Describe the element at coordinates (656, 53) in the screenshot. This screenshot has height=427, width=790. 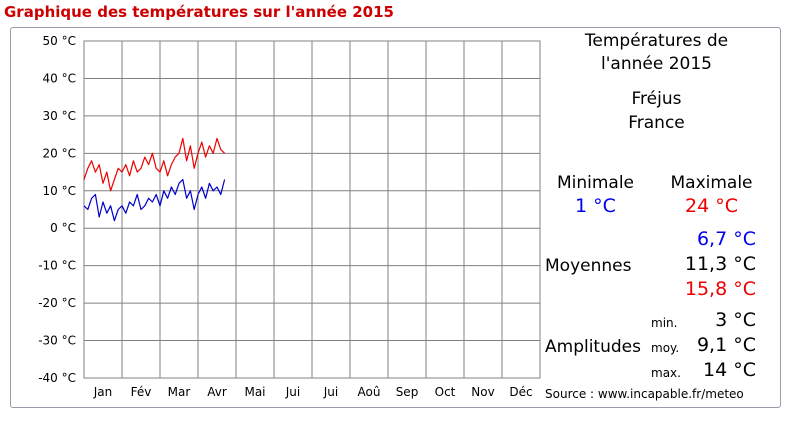
I see `info-heading: Températures de l'année 2015` at that location.